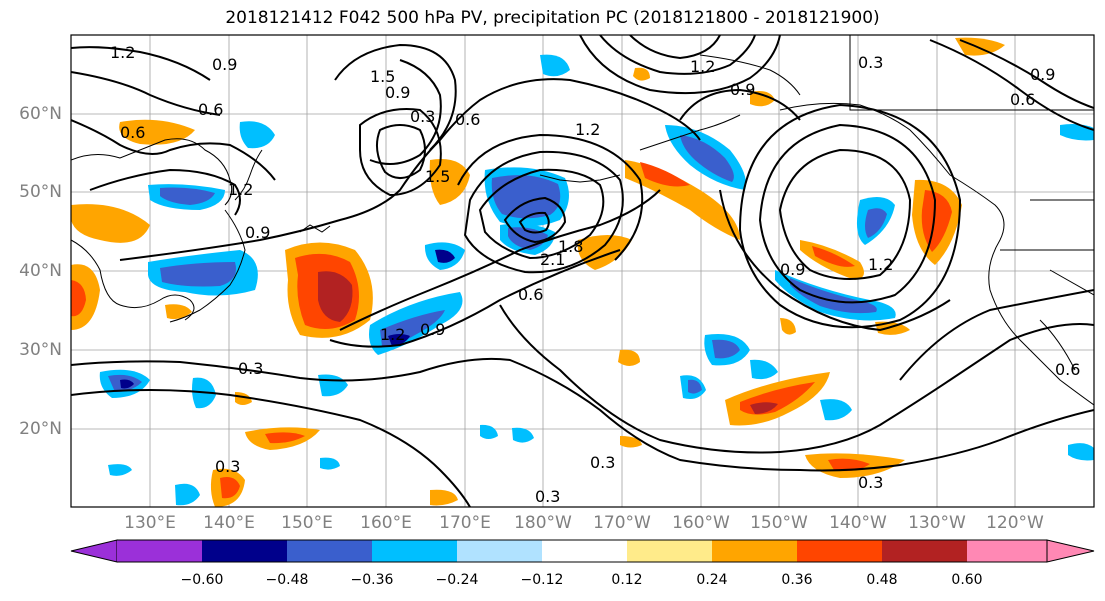  What do you see at coordinates (627, 580) in the screenshot?
I see `colorbar-tick-label: 0.12` at bounding box center [627, 580].